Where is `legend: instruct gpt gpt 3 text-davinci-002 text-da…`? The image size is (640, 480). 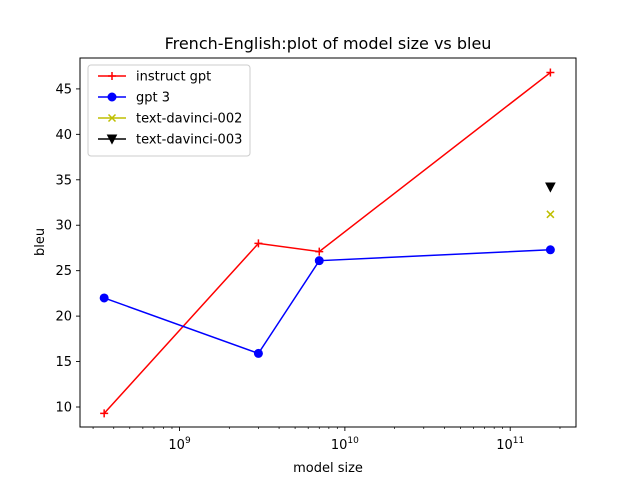 legend: instruct gpt gpt 3 text-davinci-002 text-da… is located at coordinates (169, 110).